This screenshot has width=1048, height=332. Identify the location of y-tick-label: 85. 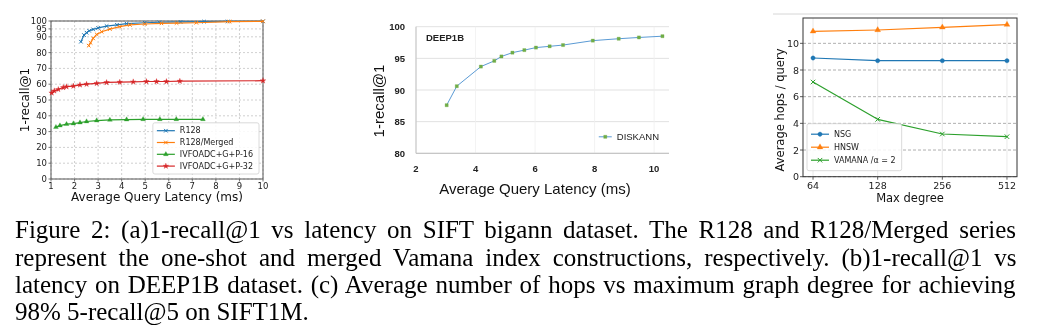
(400, 122).